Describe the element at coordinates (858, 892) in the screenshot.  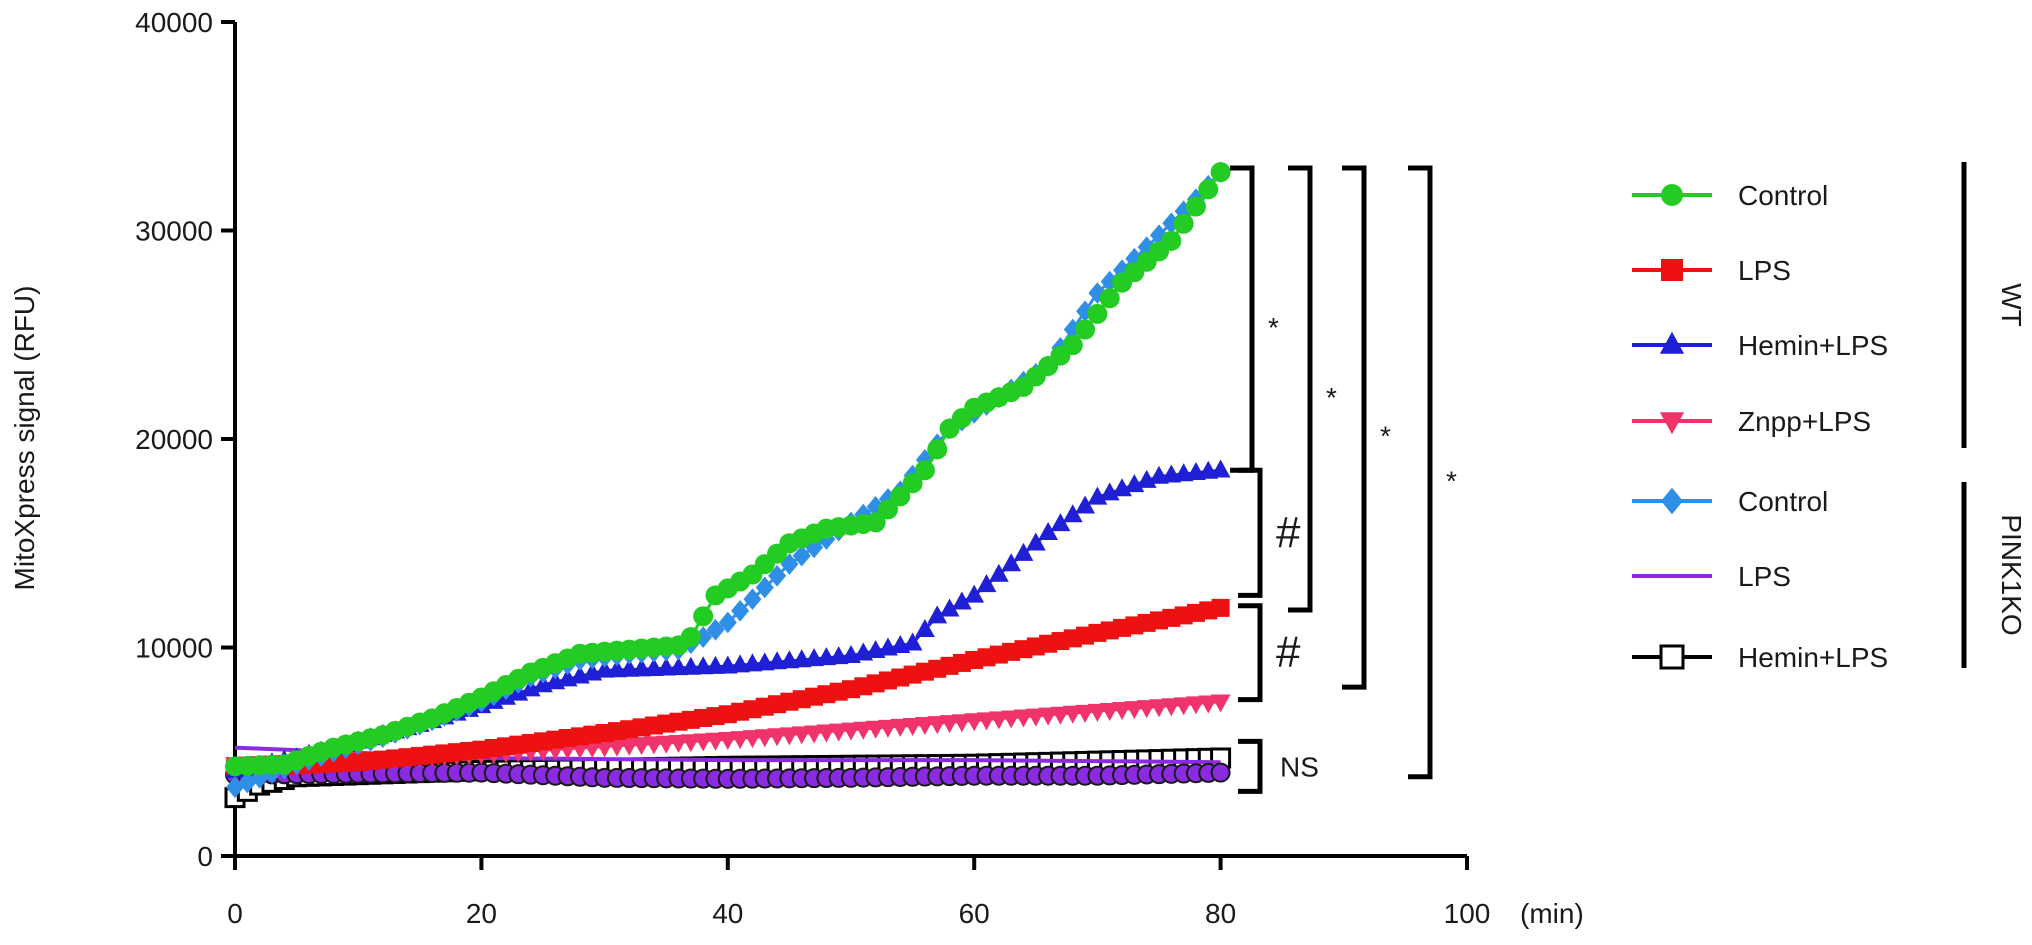
I see `x-ticks: 0 20 40 60 80 100` at that location.